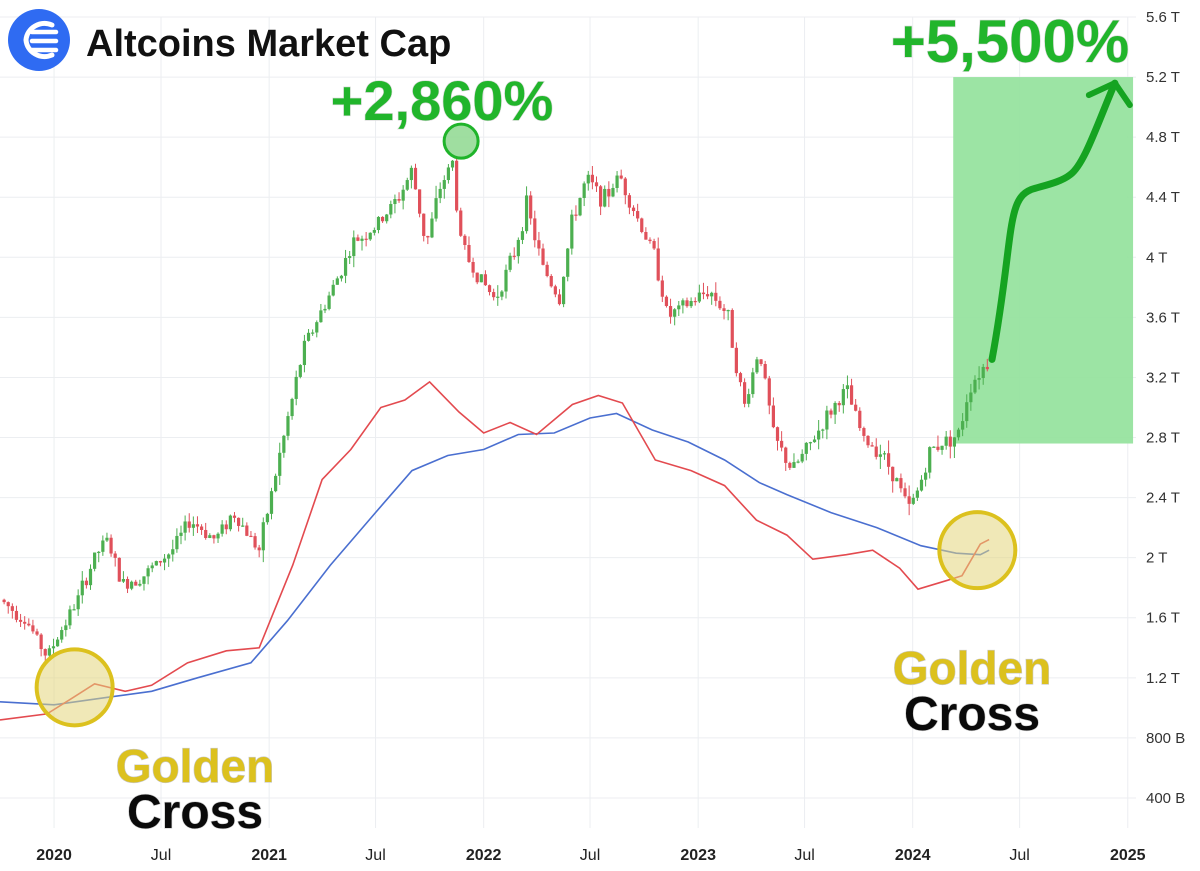 This screenshot has height=871, width=1200. Describe the element at coordinates (1109, 94) in the screenshot. I see `projection-arrow-head` at that location.